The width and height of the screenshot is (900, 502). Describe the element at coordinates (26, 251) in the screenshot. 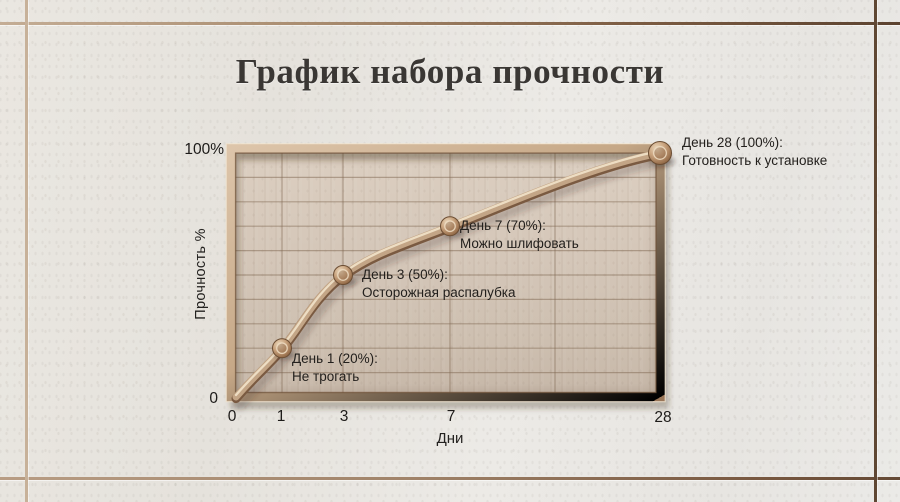

I see `tile-grout-line-left` at that location.